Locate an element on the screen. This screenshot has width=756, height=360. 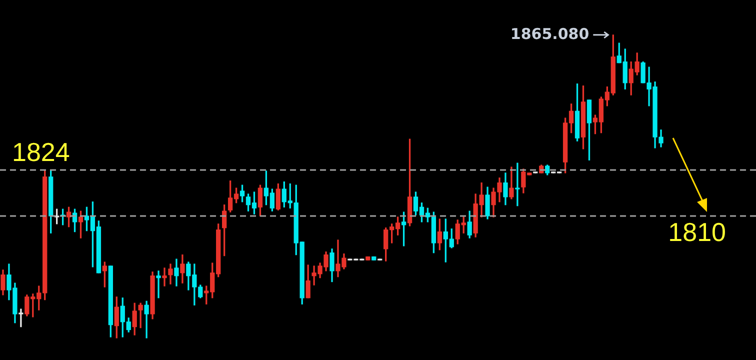
ref-line-label: 1810 is located at coordinates (697, 232).